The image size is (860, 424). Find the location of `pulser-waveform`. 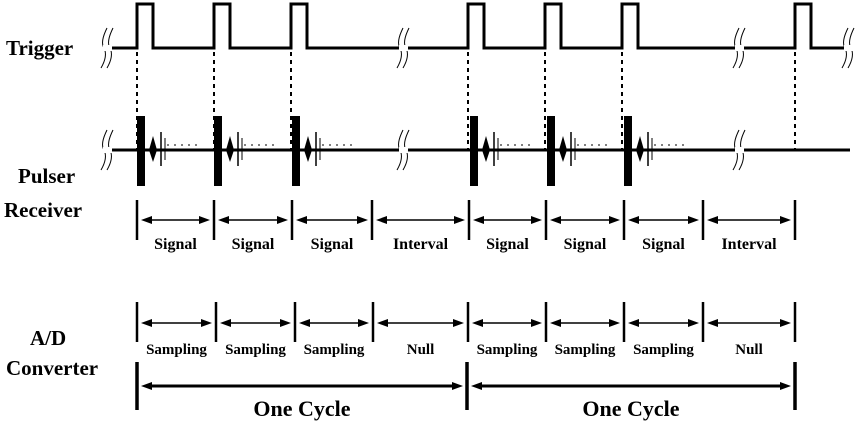

pulser-waveform is located at coordinates (480, 151).